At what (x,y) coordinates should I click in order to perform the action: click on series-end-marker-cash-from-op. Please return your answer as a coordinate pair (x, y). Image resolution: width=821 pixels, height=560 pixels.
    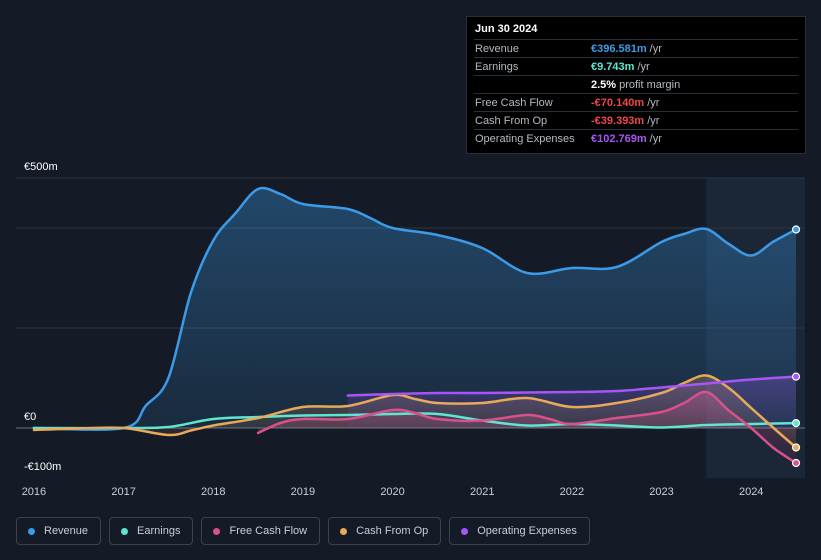
    Looking at the image, I should click on (796, 447).